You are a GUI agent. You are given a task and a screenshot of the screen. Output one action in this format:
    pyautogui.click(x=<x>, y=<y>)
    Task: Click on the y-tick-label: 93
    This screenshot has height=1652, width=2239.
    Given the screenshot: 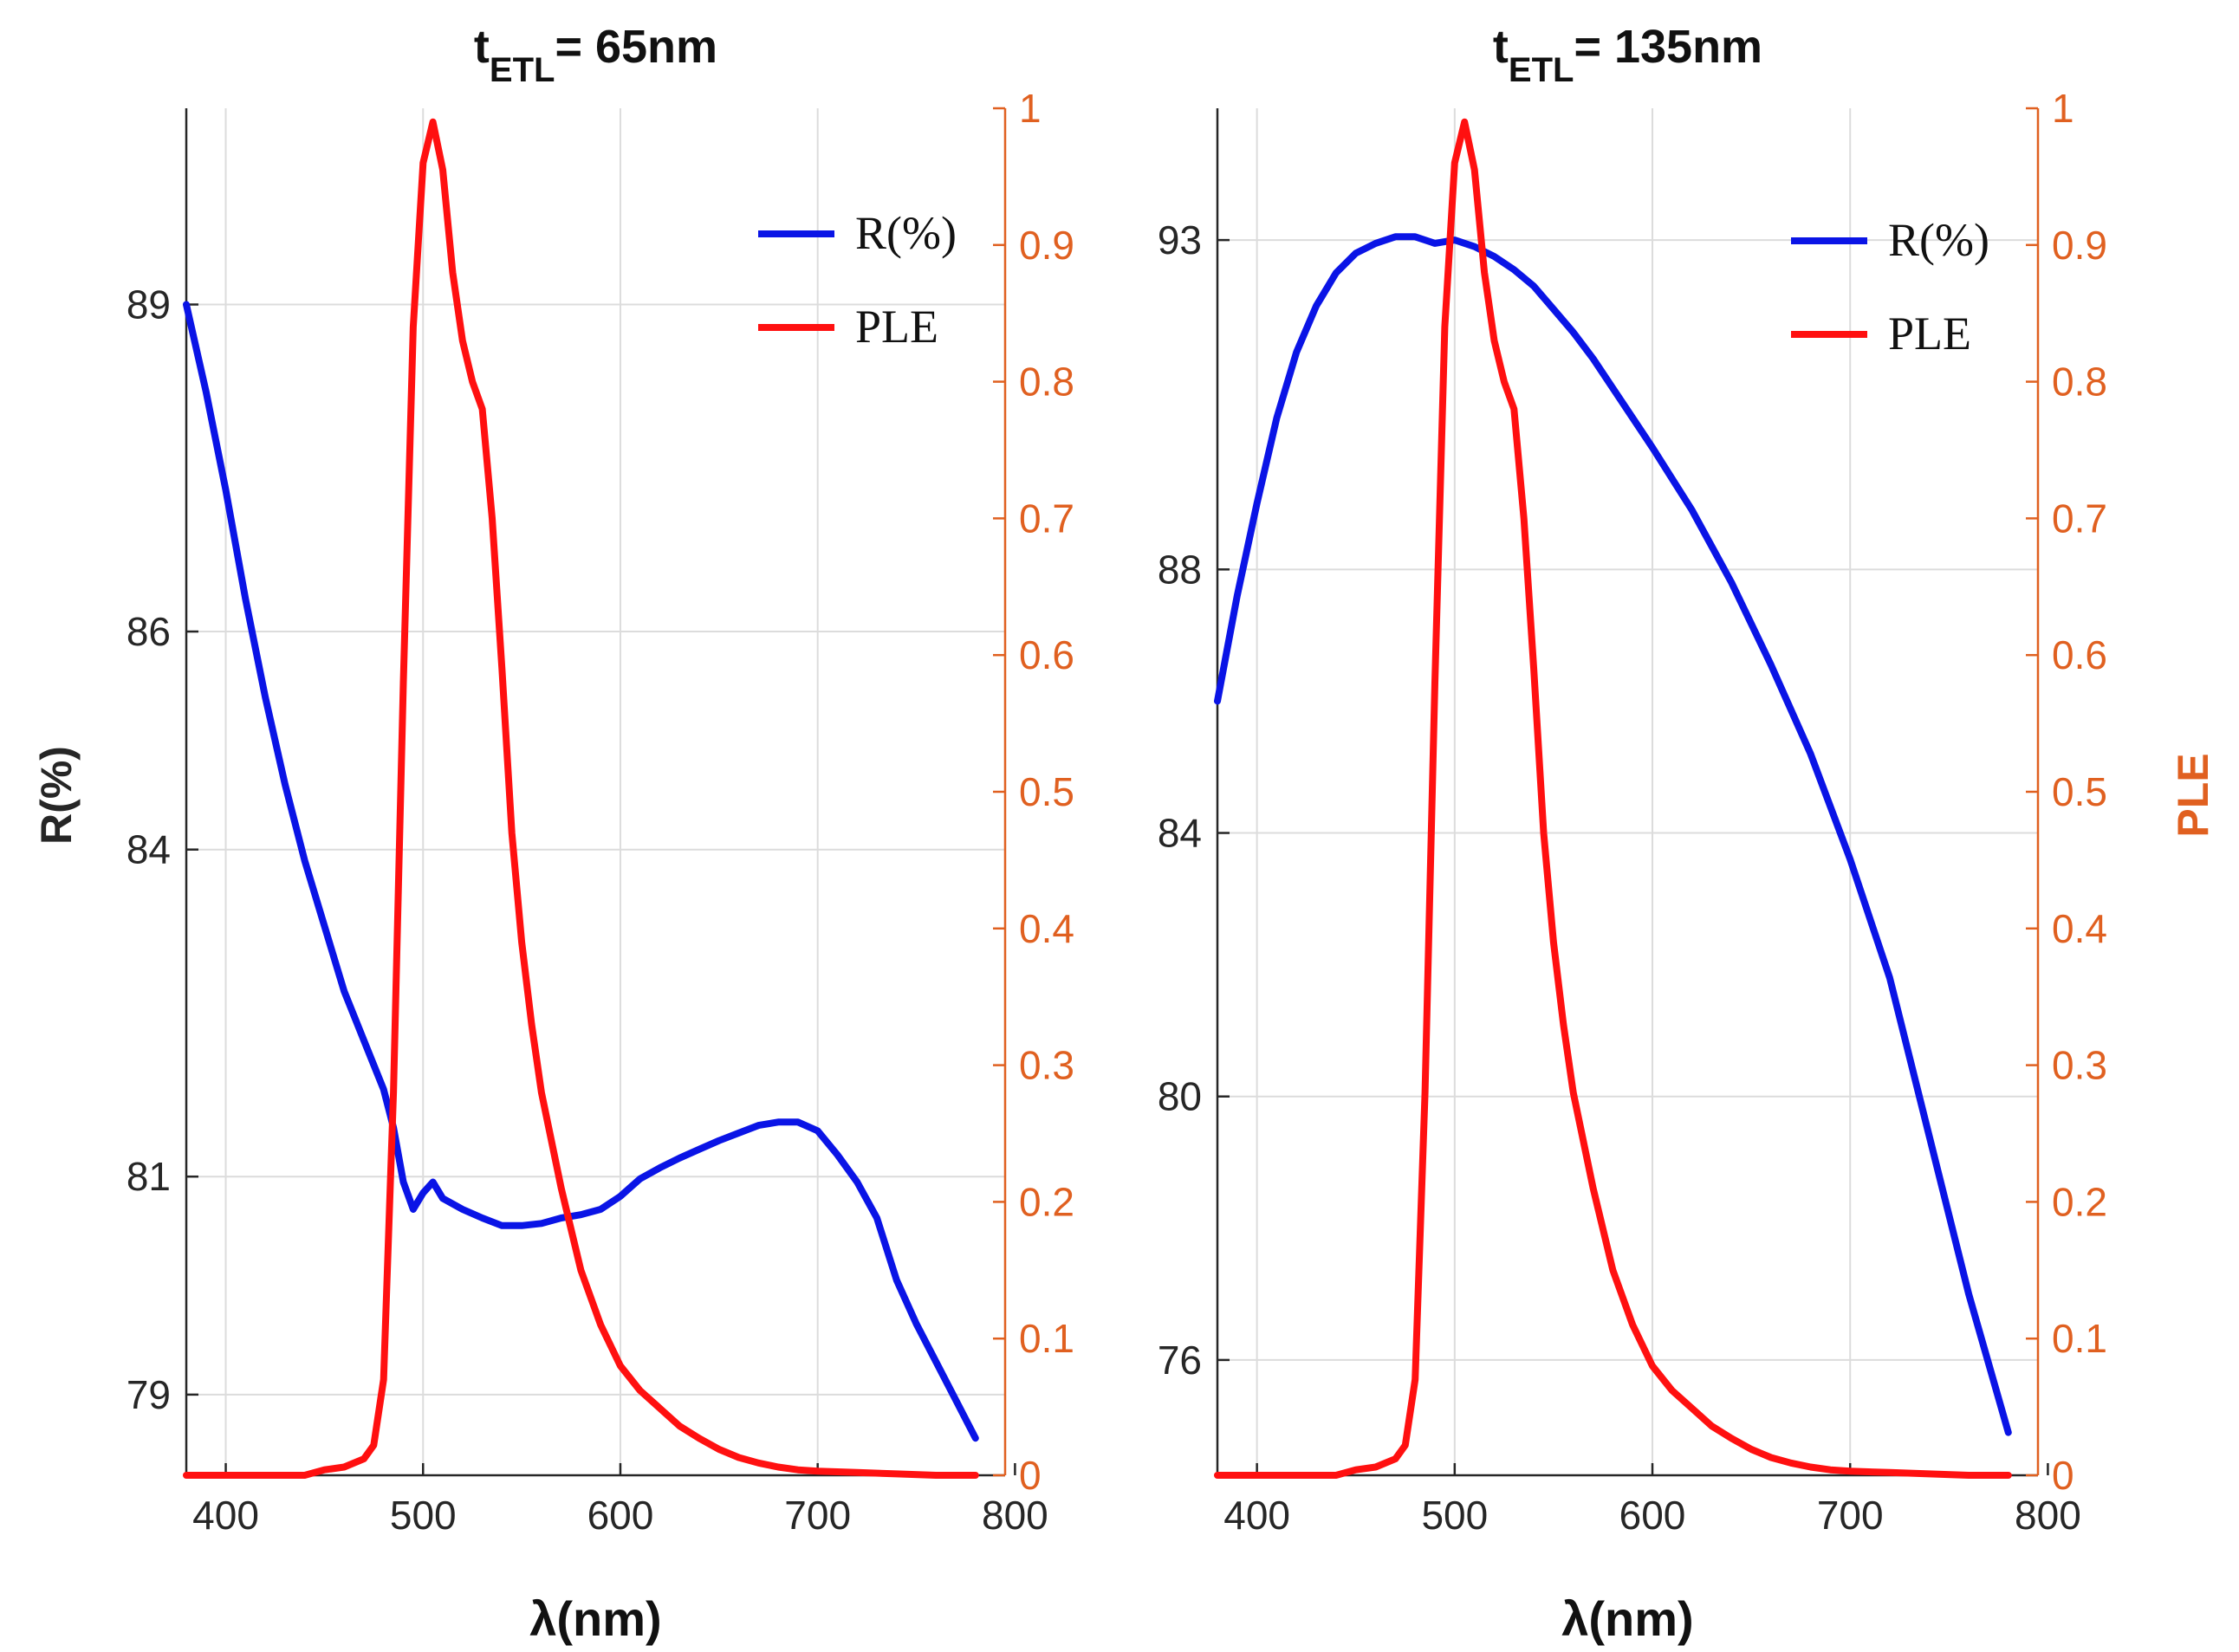 What is the action you would take?
    pyautogui.click(x=1180, y=240)
    